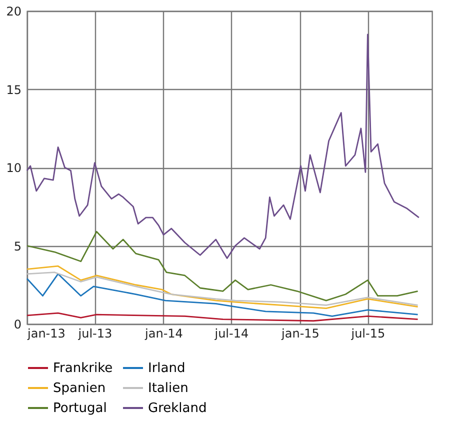 Image resolution: width=456 pixels, height=442 pixels. I want to click on legend-label: Frankrike, so click(83, 368).